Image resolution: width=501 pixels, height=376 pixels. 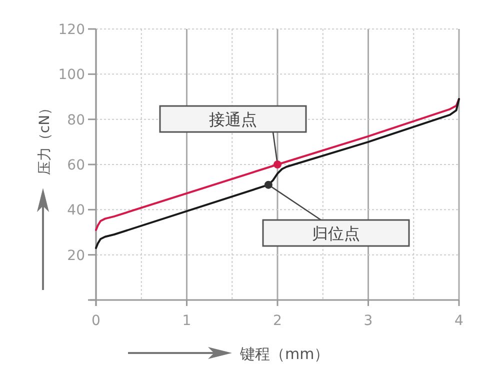 I want to click on y-axis-title: 压力（cN）, so click(x=45, y=138).